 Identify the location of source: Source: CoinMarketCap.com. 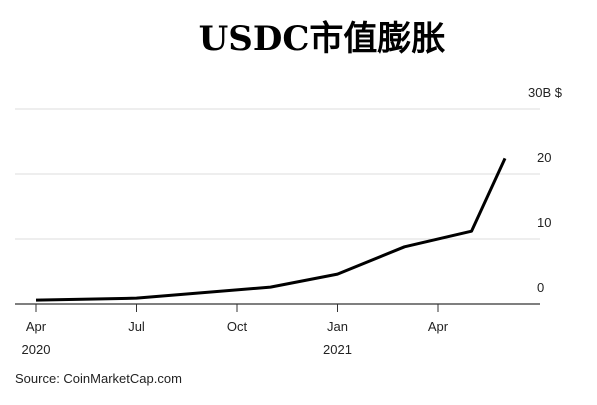
(98, 378).